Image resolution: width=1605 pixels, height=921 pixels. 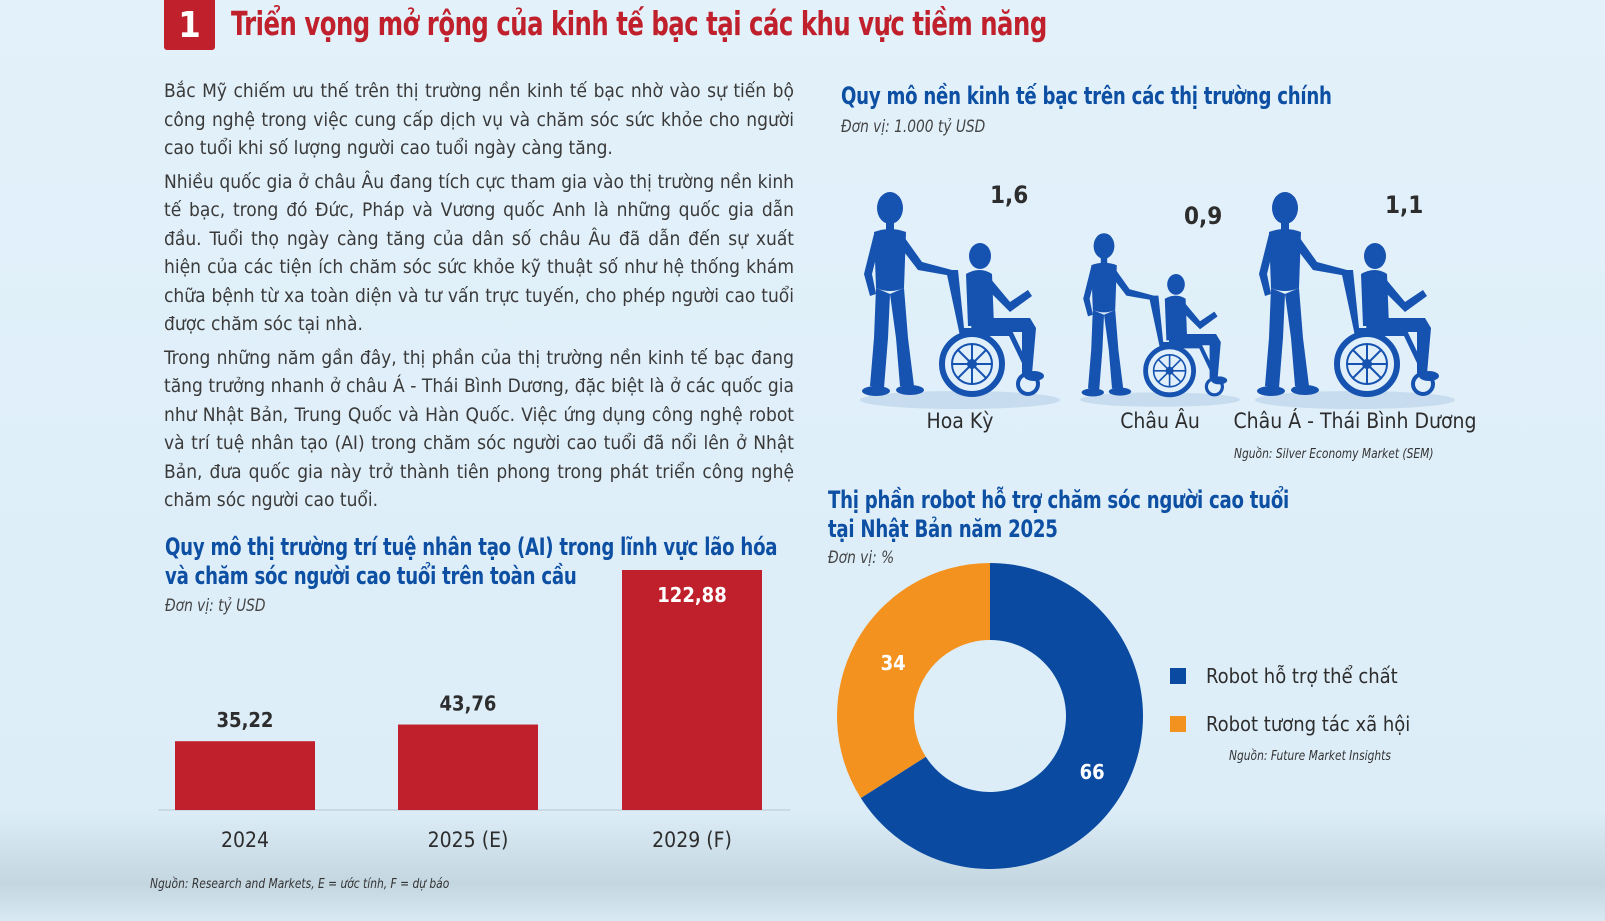 What do you see at coordinates (371, 576) in the screenshot?
I see `ai-chart-title-line-2: và chăm sóc người cao tuổi trên toàn cầu` at bounding box center [371, 576].